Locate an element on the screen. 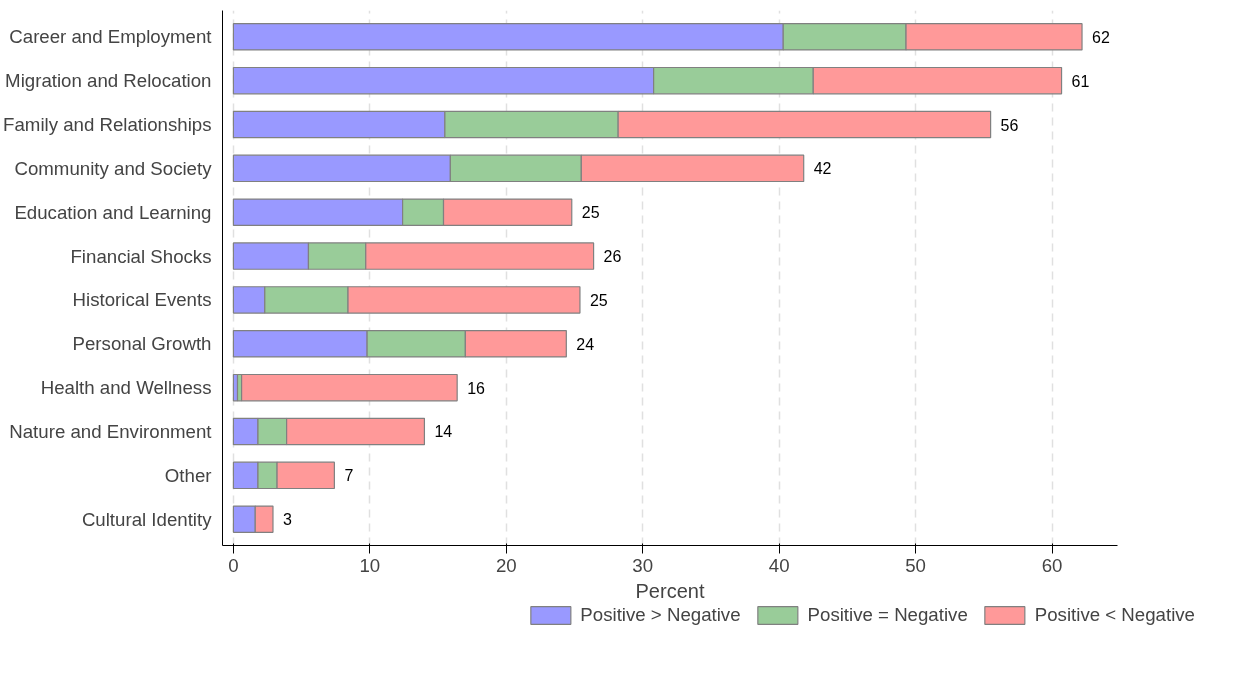  y-tick-label: Community and Society is located at coordinates (113, 168).